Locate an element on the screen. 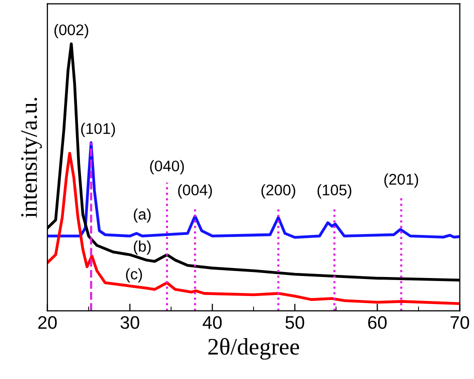 The height and width of the screenshot is (379, 474). x-tick-label: 50 is located at coordinates (295, 322).